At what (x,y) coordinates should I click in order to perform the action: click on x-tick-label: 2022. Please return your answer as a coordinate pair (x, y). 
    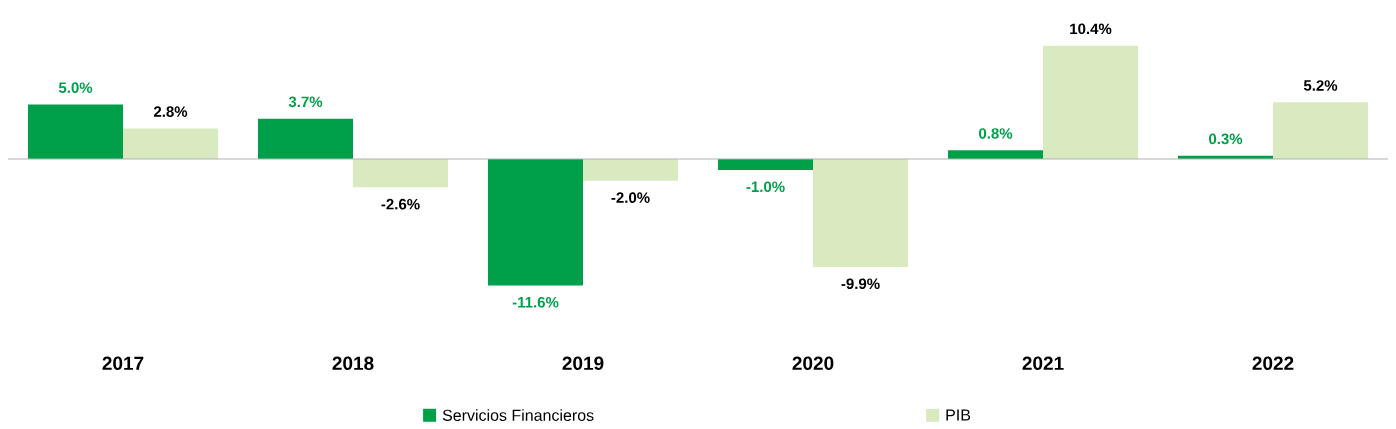
    Looking at the image, I should click on (1273, 363).